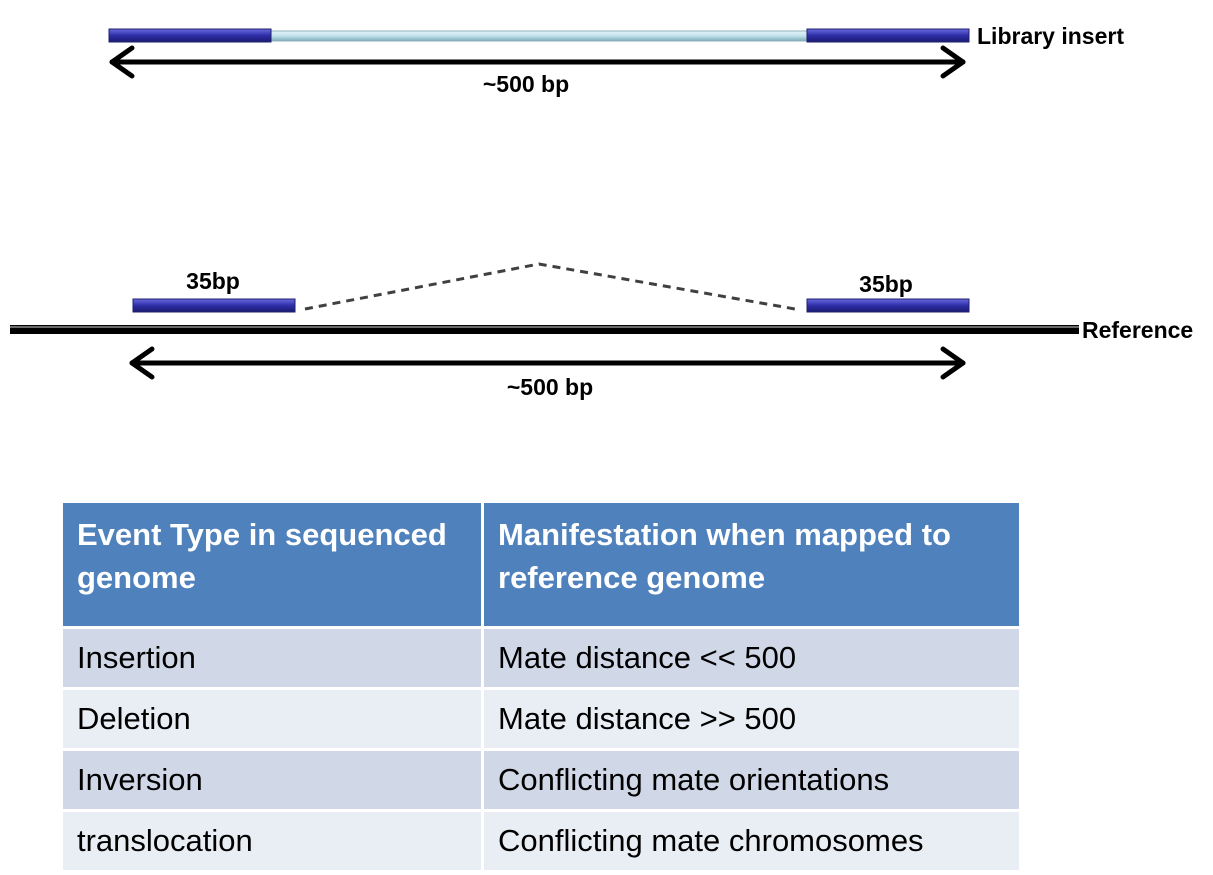 This screenshot has width=1213, height=875. I want to click on insert-right-read, so click(888, 35).